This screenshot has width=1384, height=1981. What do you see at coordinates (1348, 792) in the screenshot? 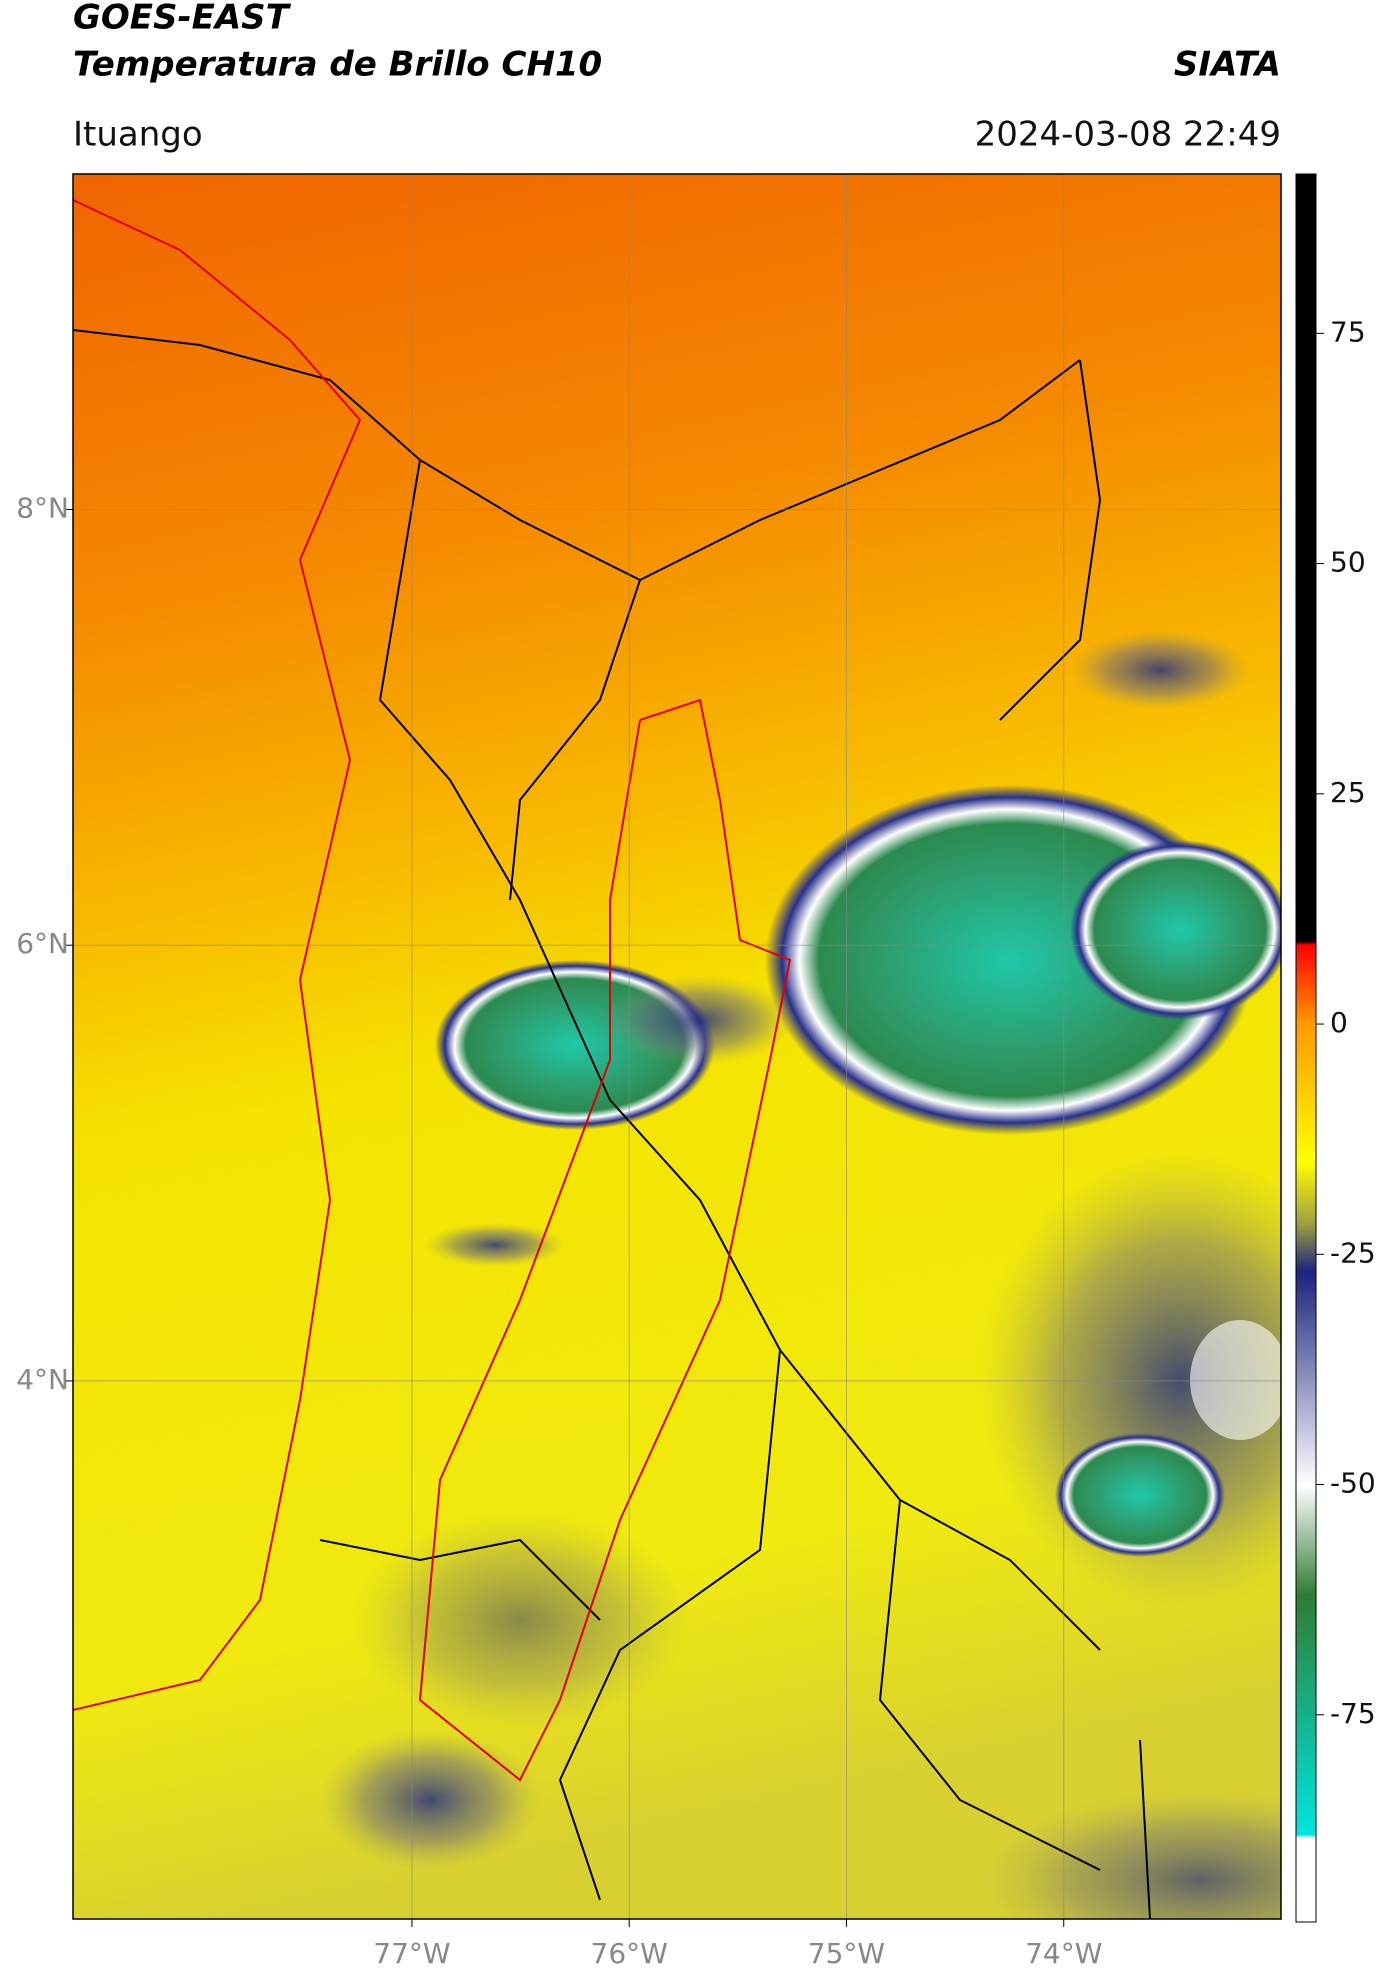
I see `colorbar-tick-label: 25` at bounding box center [1348, 792].